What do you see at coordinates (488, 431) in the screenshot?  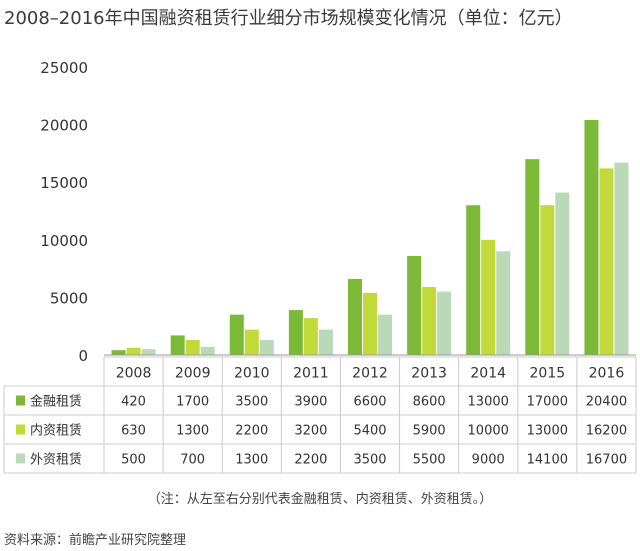 I see `data-label: 10000` at bounding box center [488, 431].